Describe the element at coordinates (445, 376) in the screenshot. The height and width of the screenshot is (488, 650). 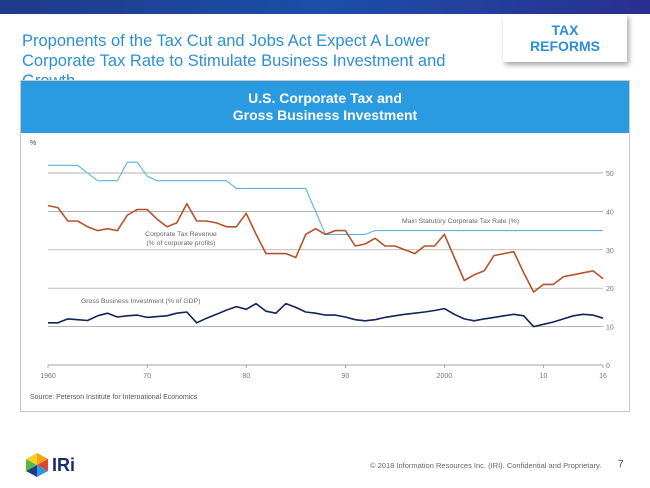
I see `x-tick-label-2000: 2000` at that location.